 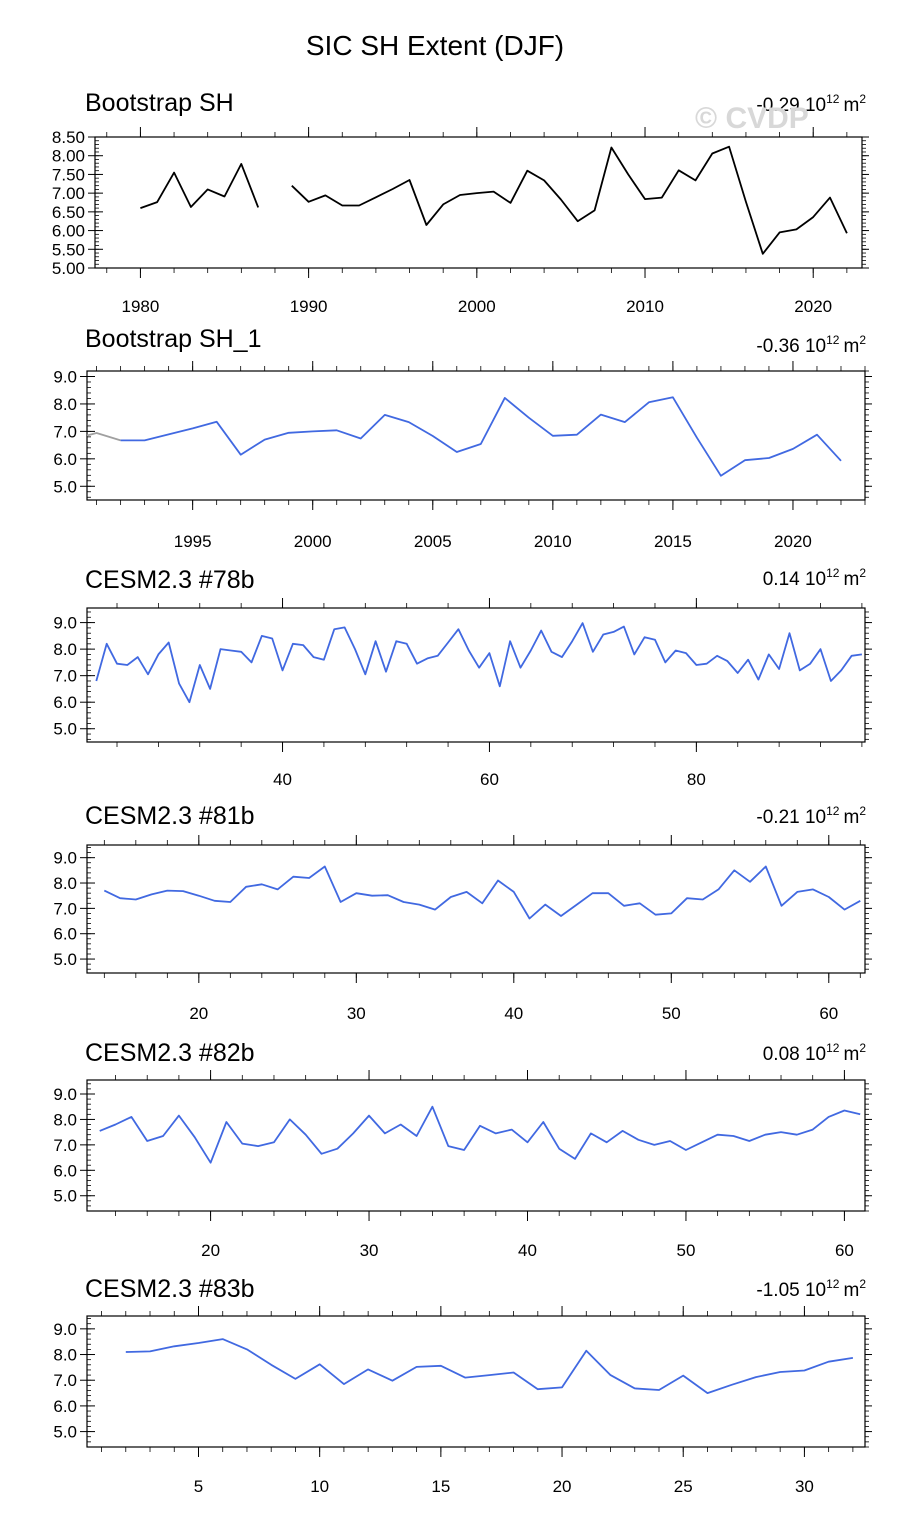 What do you see at coordinates (777, 346) in the screenshot?
I see `trend-value: -0.36` at bounding box center [777, 346].